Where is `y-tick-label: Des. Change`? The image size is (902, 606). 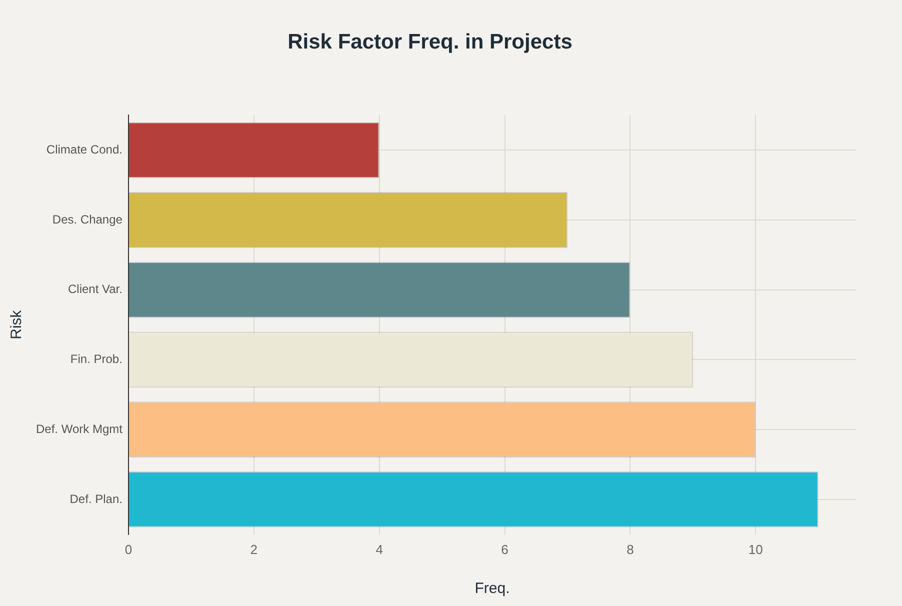 y-tick-label: Des. Change is located at coordinates (87, 219).